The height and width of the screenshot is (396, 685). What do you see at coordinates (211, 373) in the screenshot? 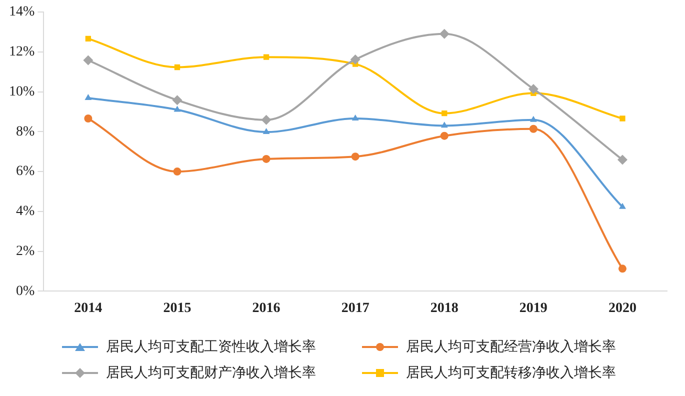
I see `legend-label: 居民人均可支配财产净收入增长率` at bounding box center [211, 373].